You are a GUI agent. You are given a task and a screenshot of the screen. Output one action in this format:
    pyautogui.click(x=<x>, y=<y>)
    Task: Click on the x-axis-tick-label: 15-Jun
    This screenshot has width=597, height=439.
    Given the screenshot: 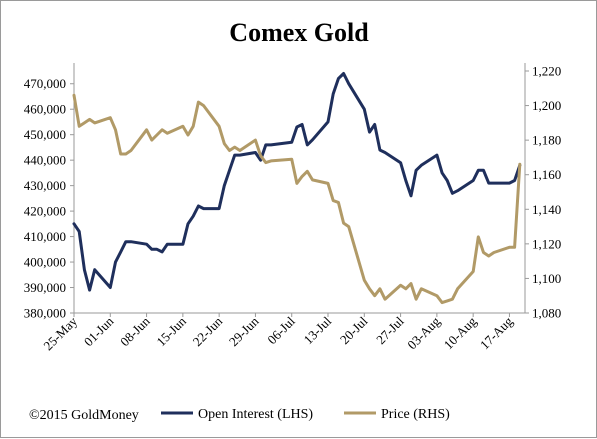 What is the action you would take?
    pyautogui.click(x=171, y=331)
    